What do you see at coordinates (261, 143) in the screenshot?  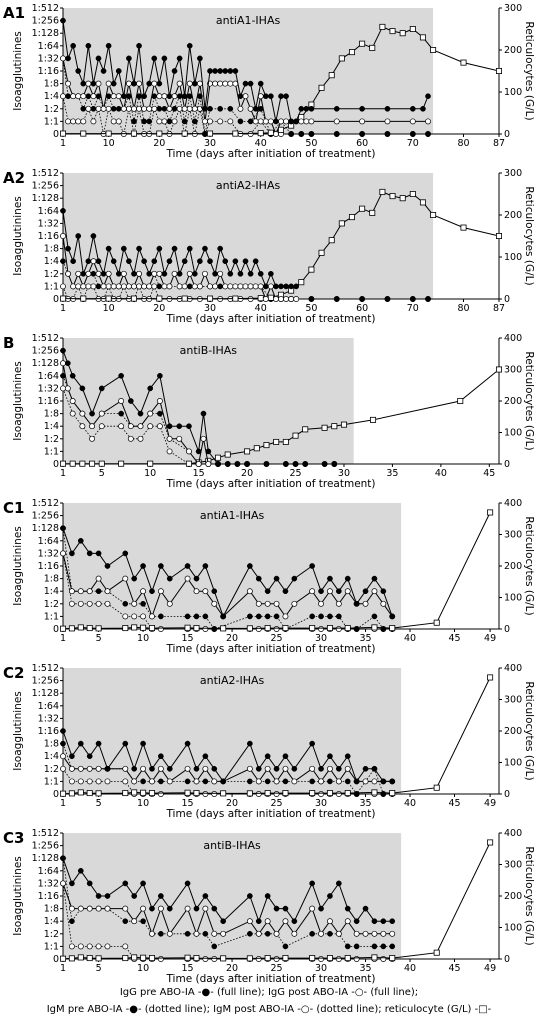 I see `x-tick-label: 40` at bounding box center [261, 143].